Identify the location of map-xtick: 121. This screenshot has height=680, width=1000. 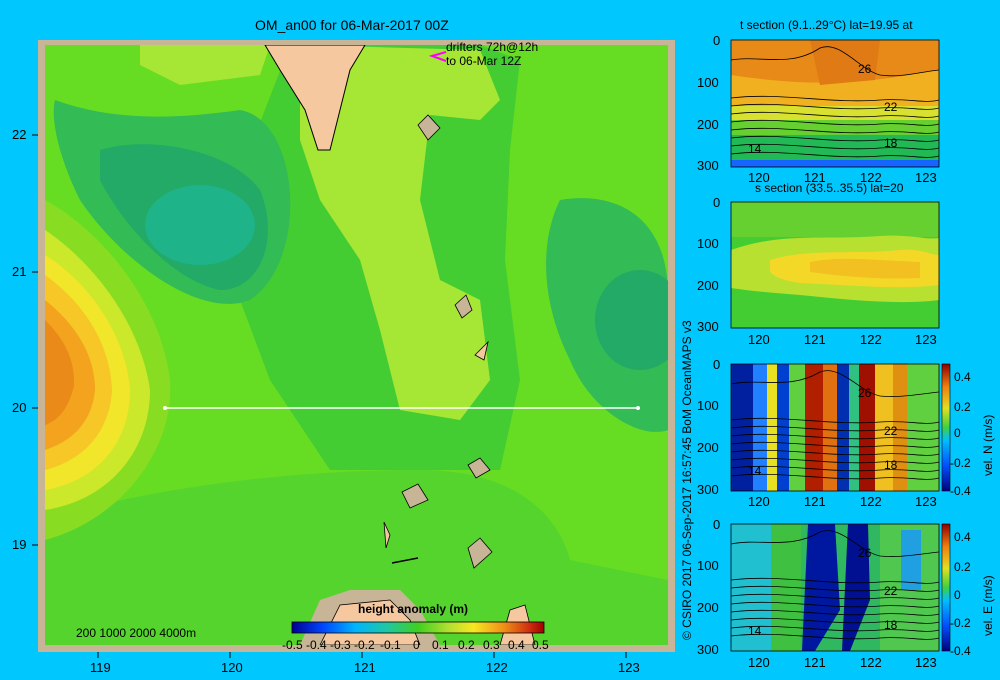
(365, 667).